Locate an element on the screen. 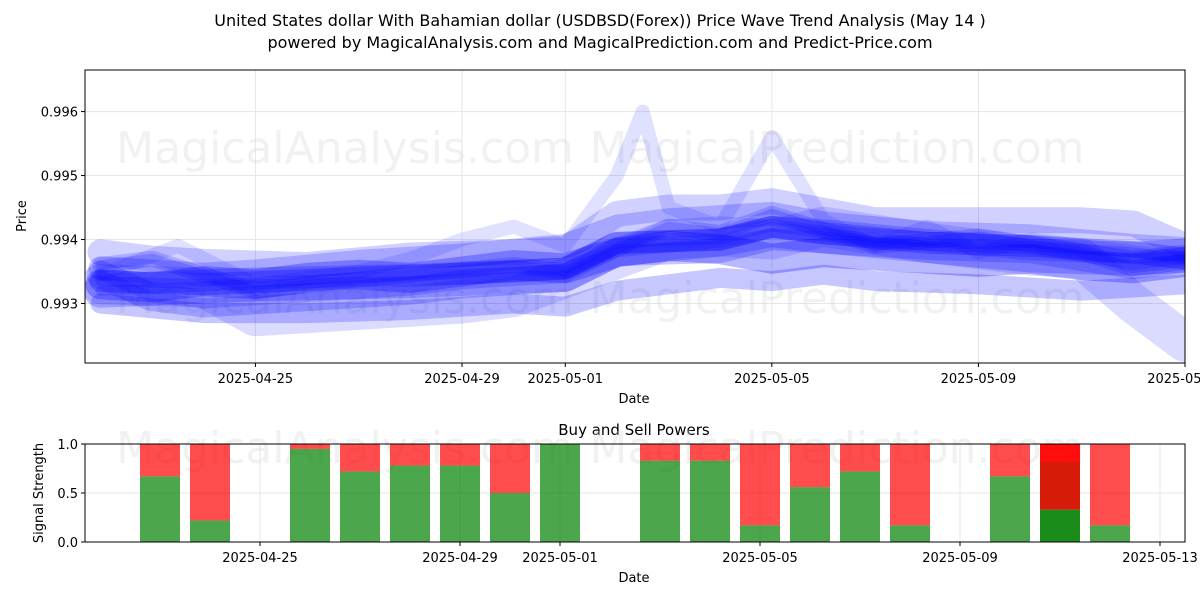  power-bars is located at coordinates (635, 493).